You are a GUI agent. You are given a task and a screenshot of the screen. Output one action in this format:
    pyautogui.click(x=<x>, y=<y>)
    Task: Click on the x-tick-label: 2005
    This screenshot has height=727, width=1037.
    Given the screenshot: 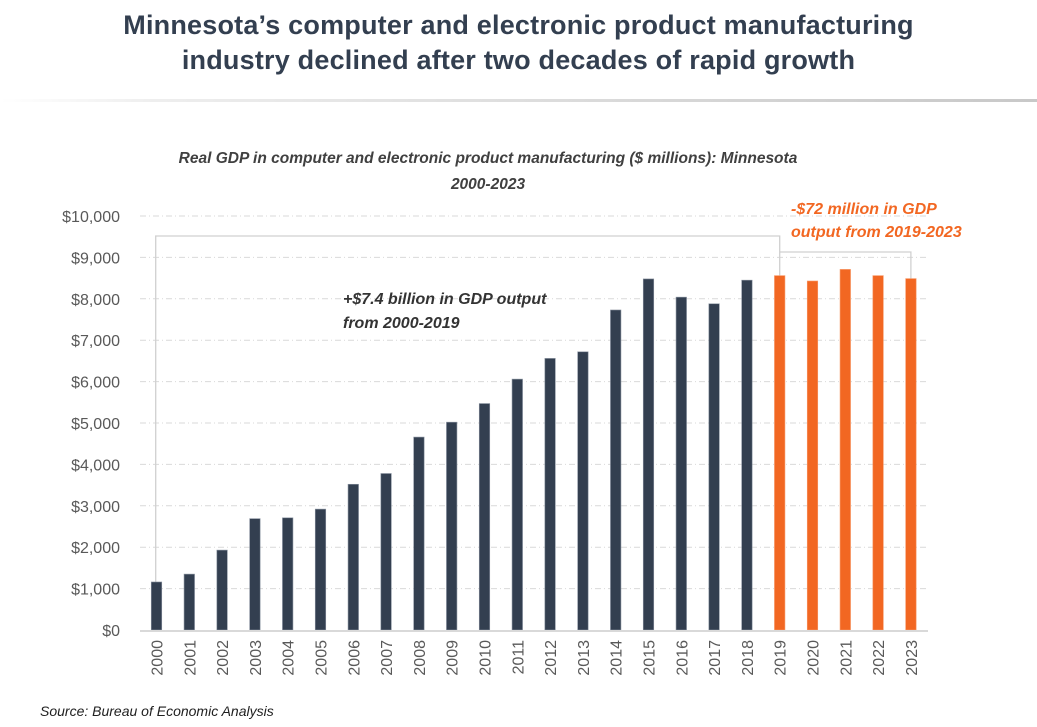 What is the action you would take?
    pyautogui.click(x=322, y=658)
    